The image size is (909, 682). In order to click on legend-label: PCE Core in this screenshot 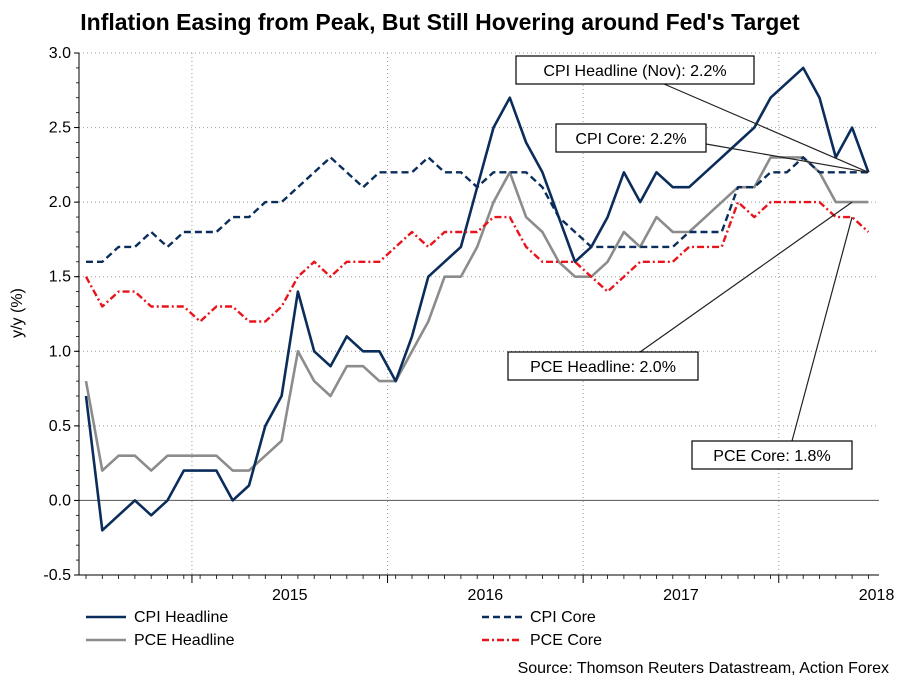, I will do `click(566, 640)`.